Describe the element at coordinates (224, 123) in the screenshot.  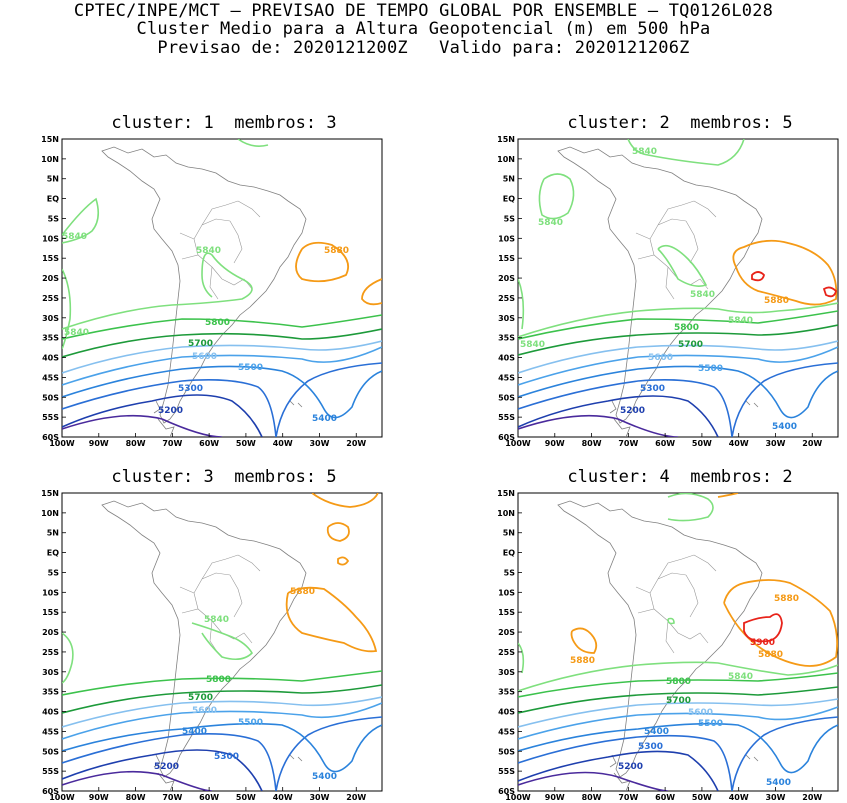
I see `panel-1-title: cluster: 1 membros: 3` at that location.